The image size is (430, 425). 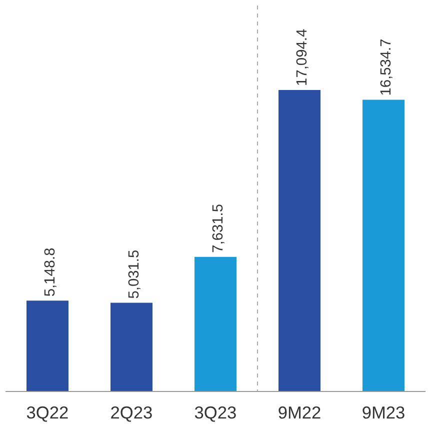 What do you see at coordinates (134, 274) in the screenshot?
I see `data-label: 5,031.5` at bounding box center [134, 274].